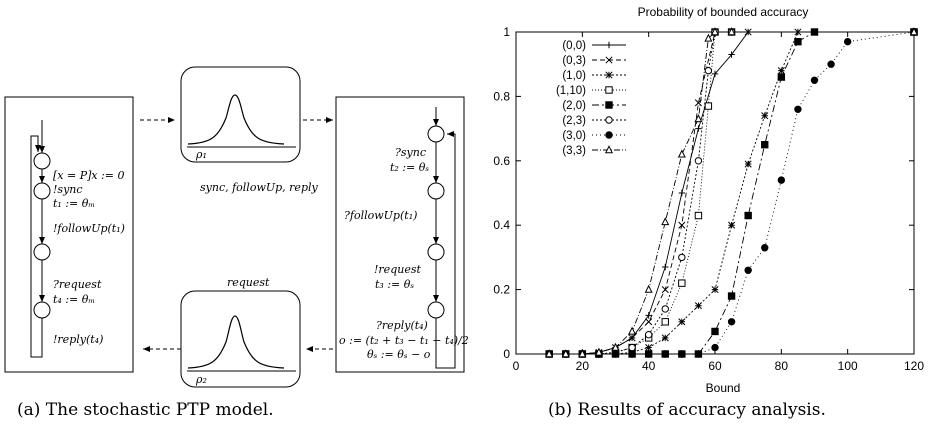 This screenshot has width=928, height=431. What do you see at coordinates (723, 12) in the screenshot?
I see `chart-title: Probability of bounded accuracy` at bounding box center [723, 12].